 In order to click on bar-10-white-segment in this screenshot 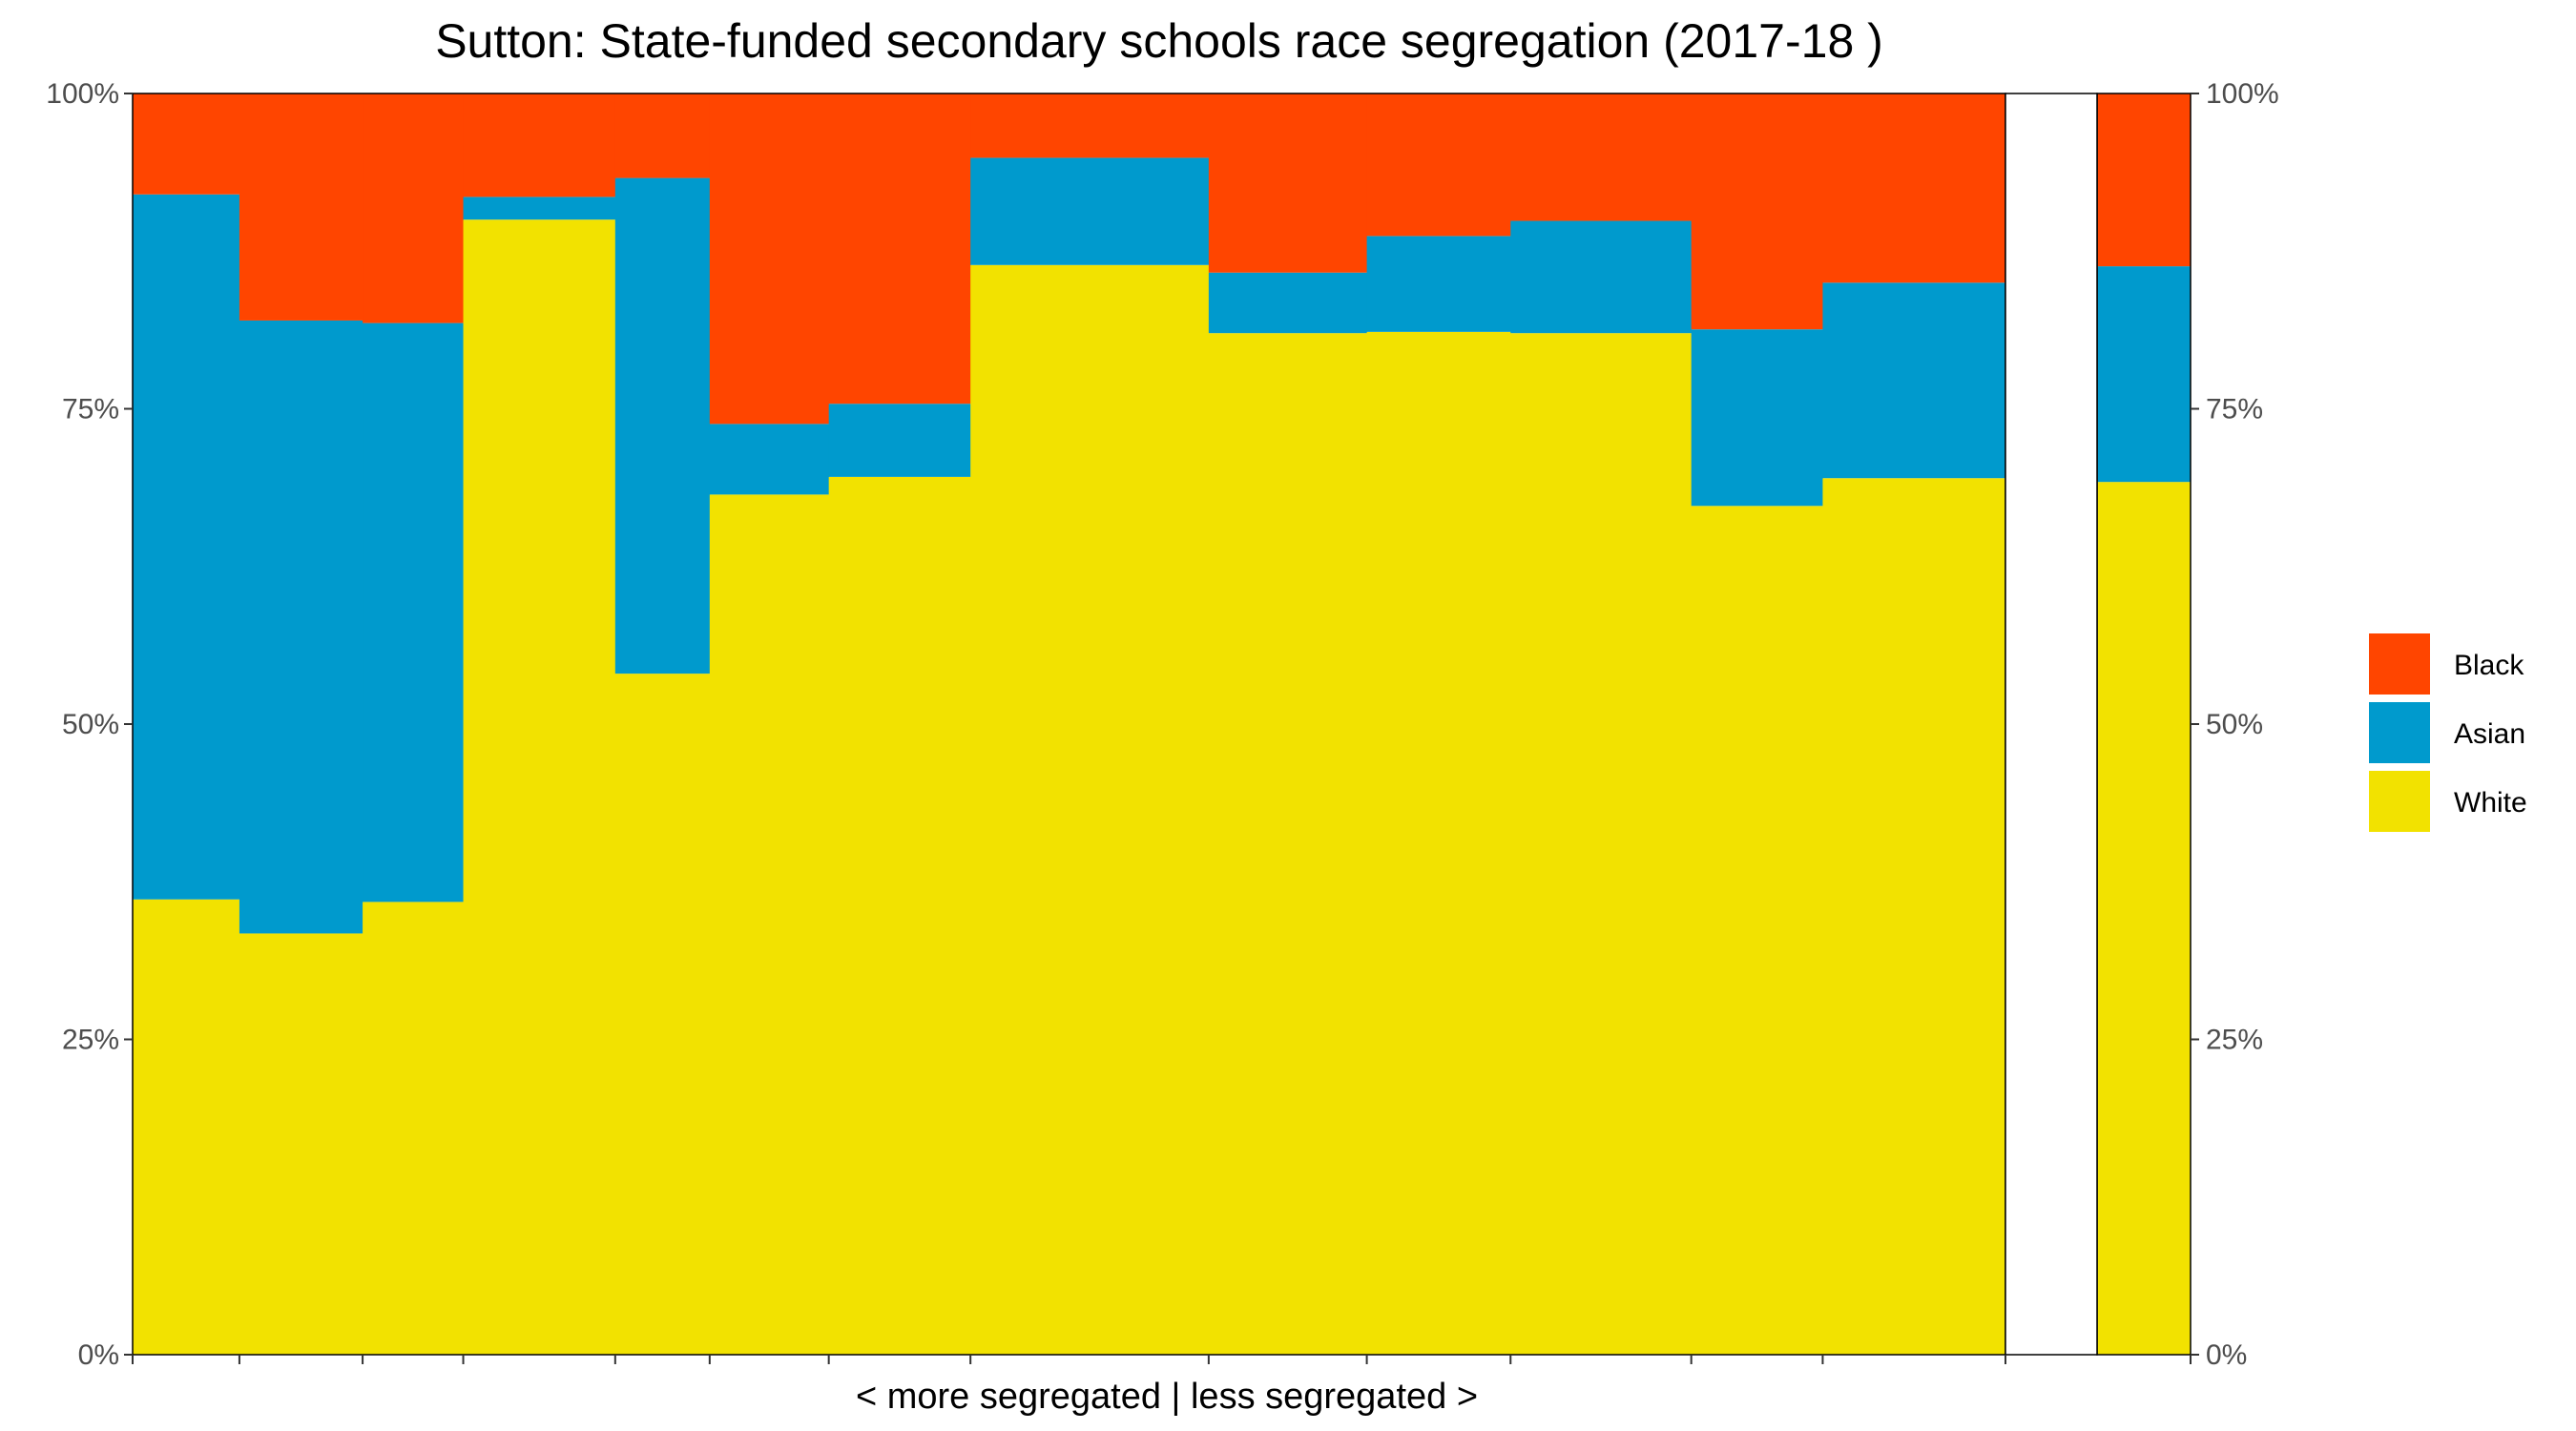, I will do `click(1438, 843)`.